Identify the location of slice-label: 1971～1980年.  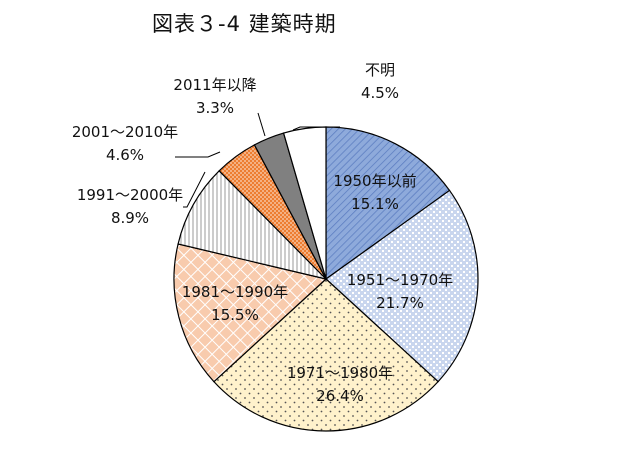
(340, 373).